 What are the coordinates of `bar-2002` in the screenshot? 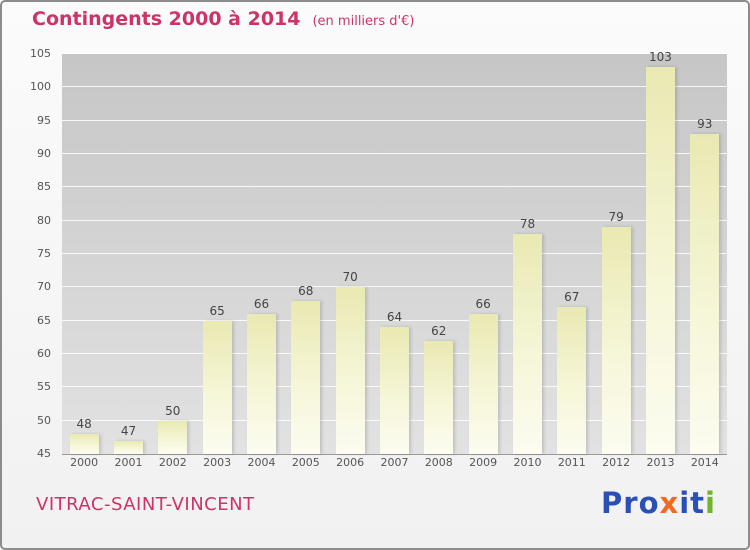 It's located at (173, 437).